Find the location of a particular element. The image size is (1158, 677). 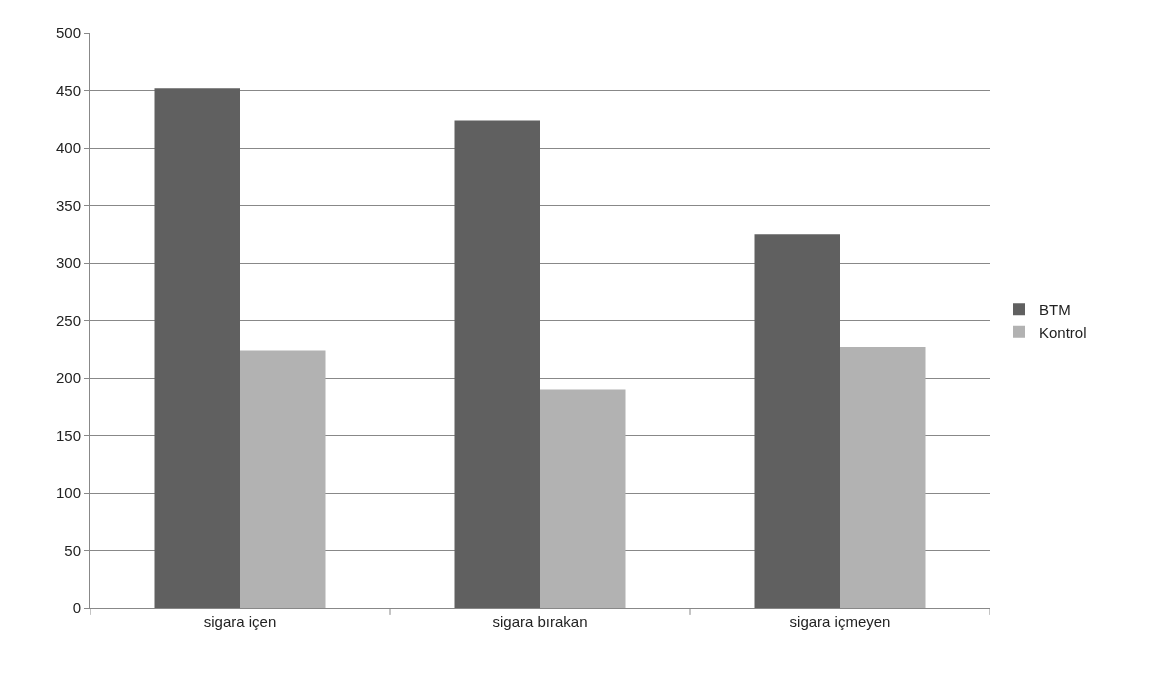

y-tick-label: 350 is located at coordinates (68, 205).